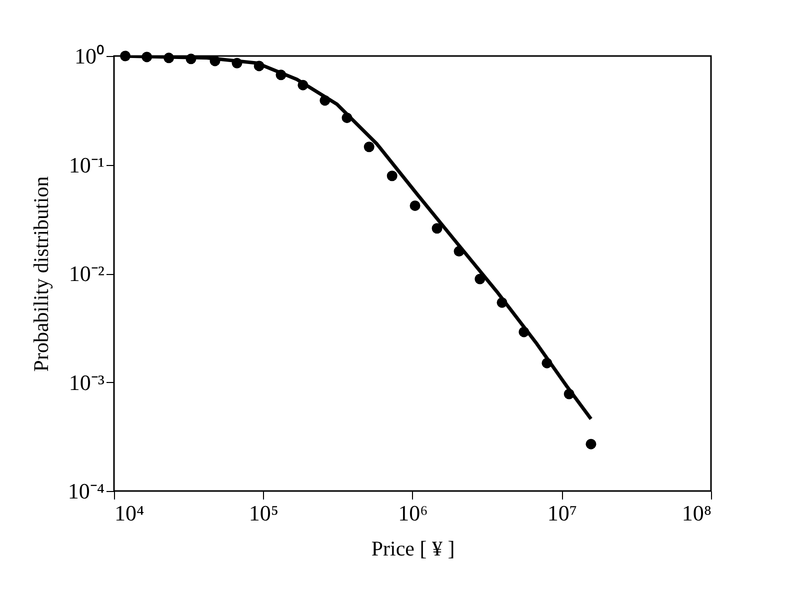 Image resolution: width=800 pixels, height=606 pixels. What do you see at coordinates (40, 274) in the screenshot?
I see `y-axis-title: Probability distribution` at bounding box center [40, 274].